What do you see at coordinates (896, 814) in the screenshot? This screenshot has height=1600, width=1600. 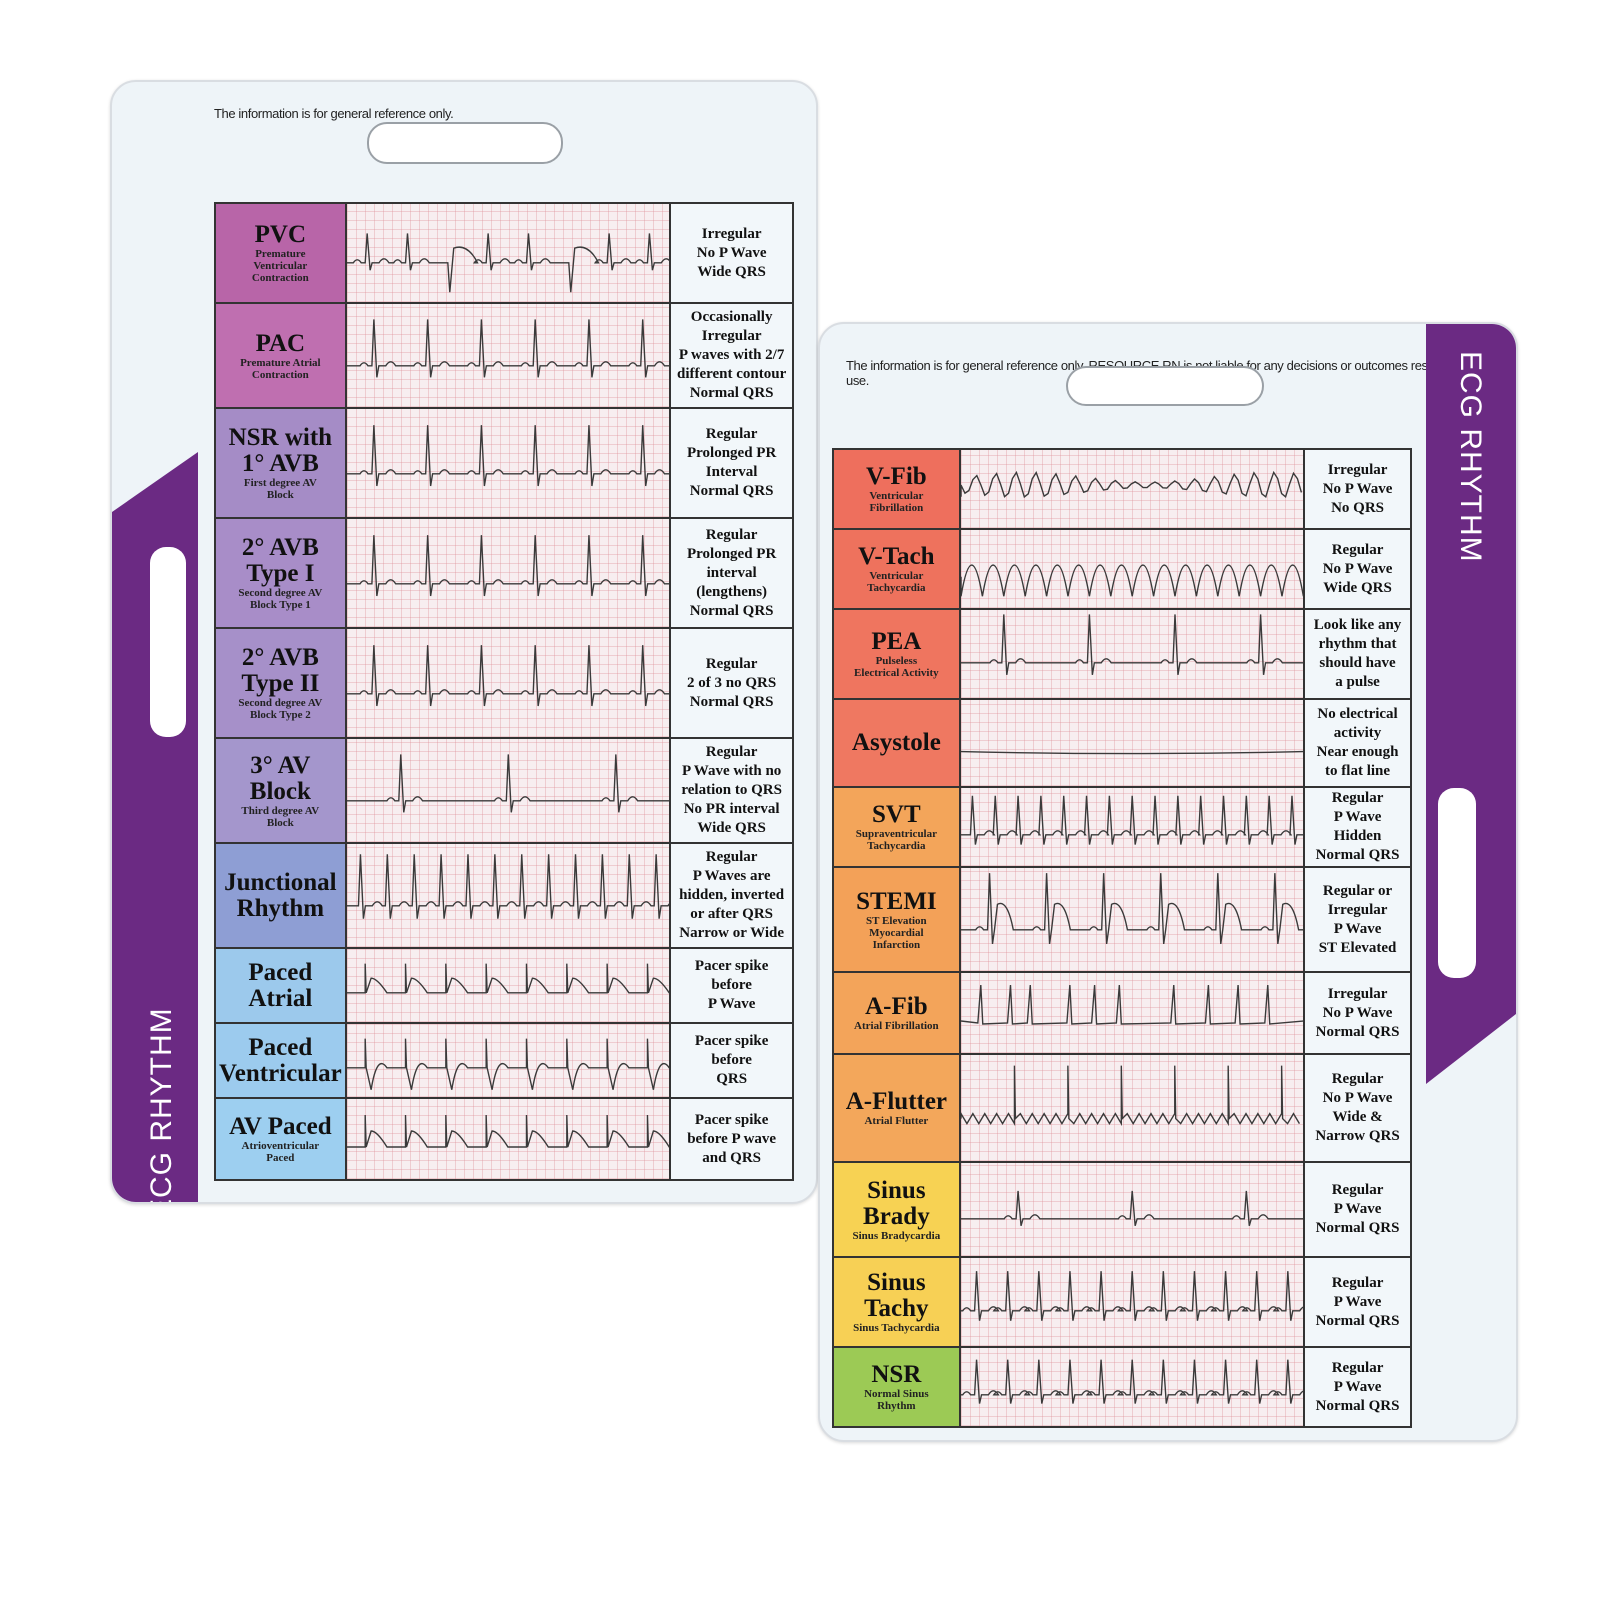 I see `rhythm-title: SVT` at bounding box center [896, 814].